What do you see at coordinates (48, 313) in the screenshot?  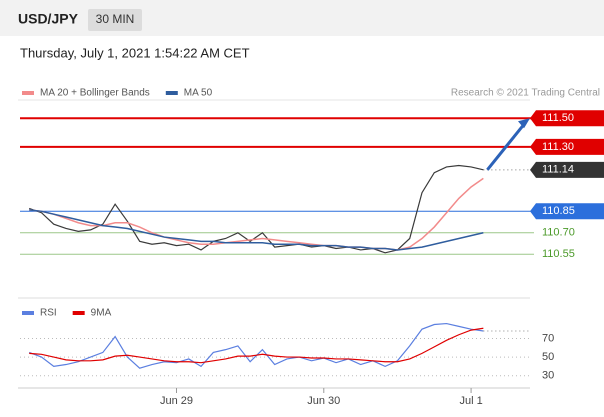 I see `legend-label: RSI` at bounding box center [48, 313].